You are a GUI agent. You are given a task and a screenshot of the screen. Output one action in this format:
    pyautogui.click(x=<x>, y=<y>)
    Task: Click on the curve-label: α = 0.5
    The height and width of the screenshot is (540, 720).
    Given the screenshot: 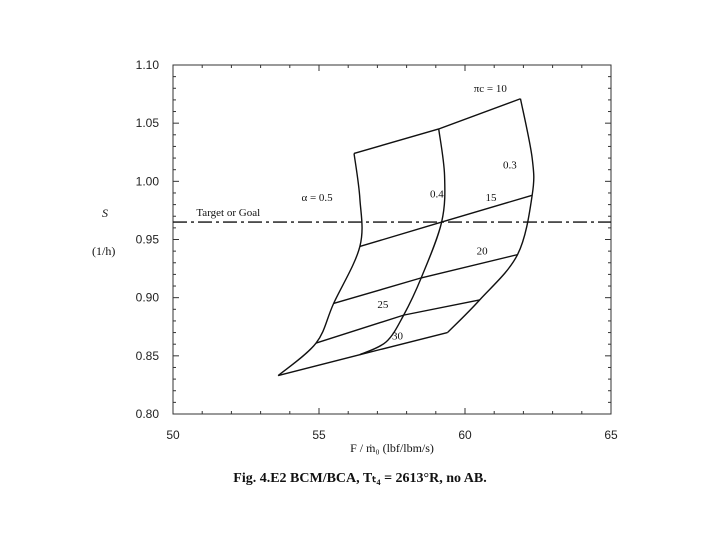 What is the action you would take?
    pyautogui.click(x=317, y=198)
    